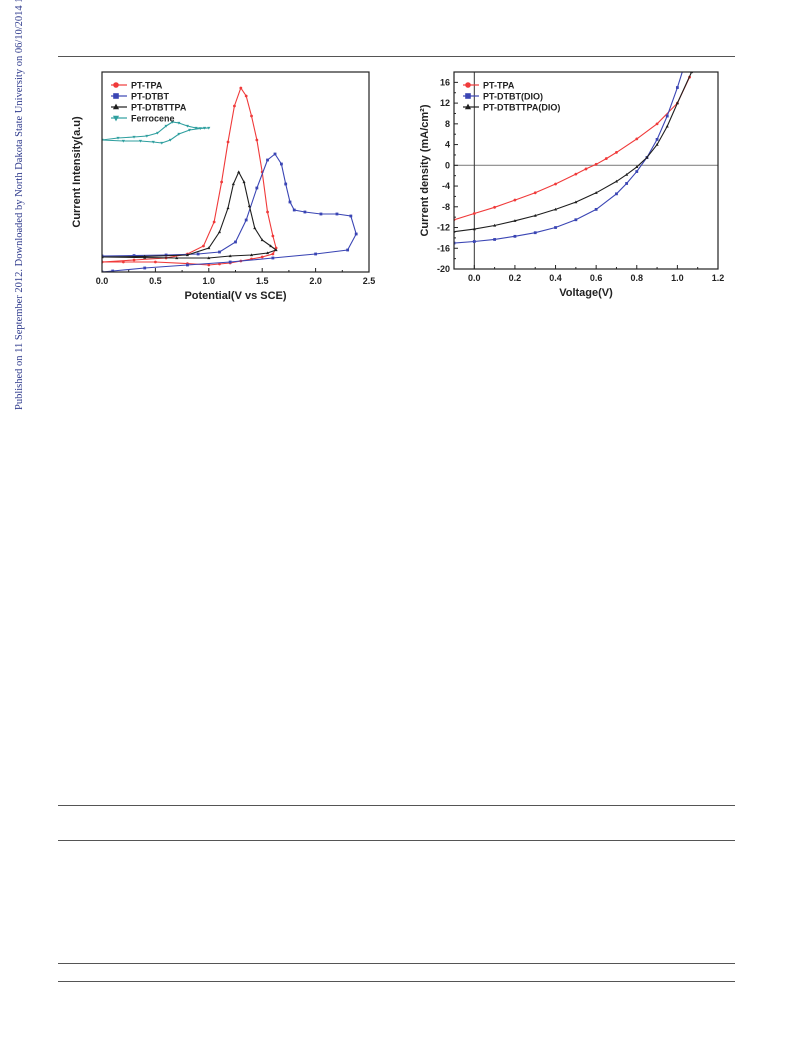  Describe the element at coordinates (637, 278) in the screenshot. I see `x-tick-label: 0.8` at that location.